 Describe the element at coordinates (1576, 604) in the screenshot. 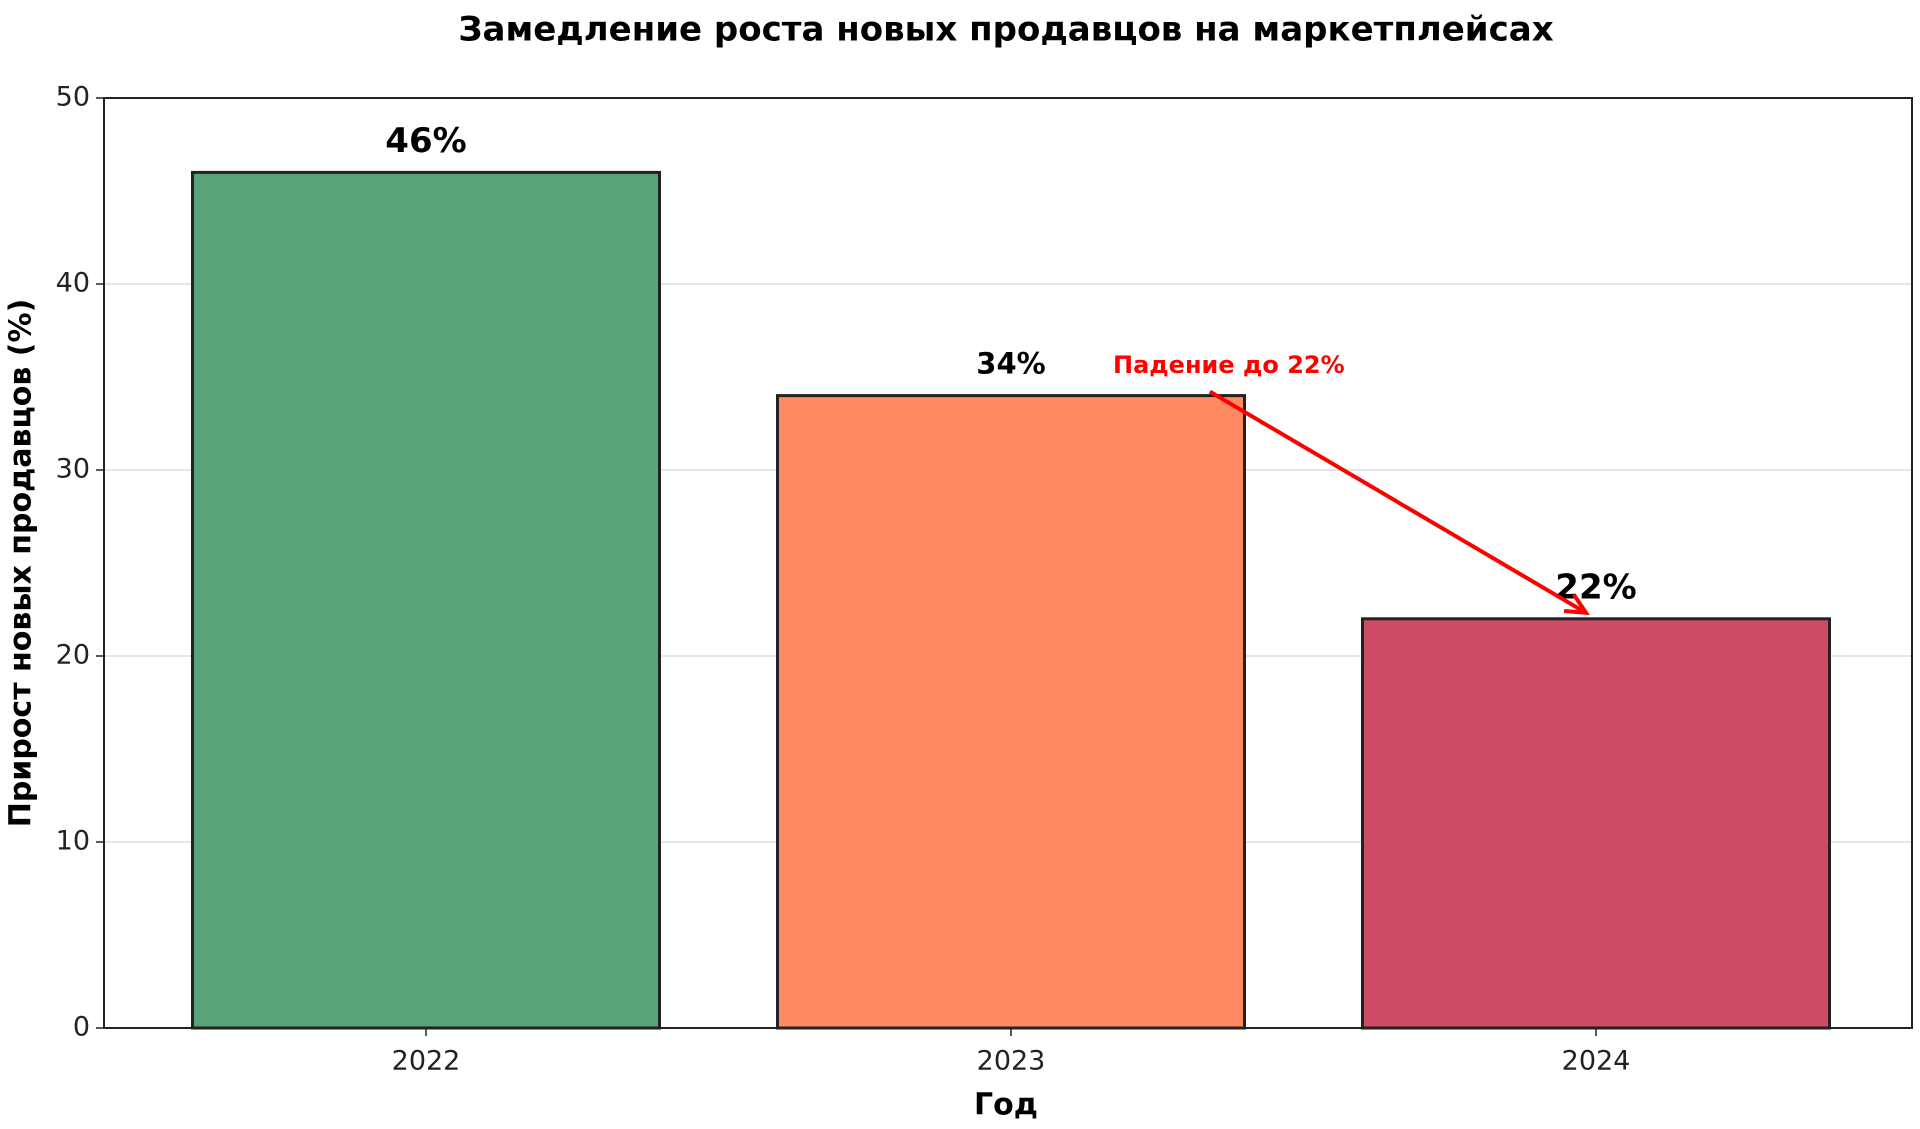

I see `annotation-arrow-head` at that location.